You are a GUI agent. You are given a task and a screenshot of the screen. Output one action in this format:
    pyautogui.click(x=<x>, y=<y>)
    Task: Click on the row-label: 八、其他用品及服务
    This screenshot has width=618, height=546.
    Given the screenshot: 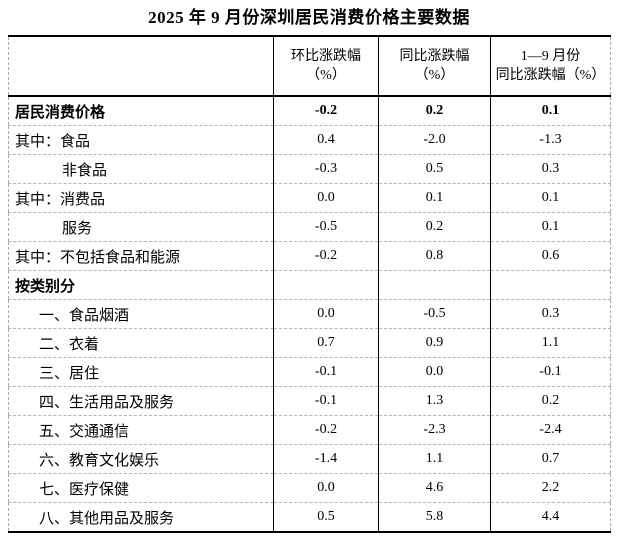 What is the action you would take?
    pyautogui.click(x=107, y=518)
    